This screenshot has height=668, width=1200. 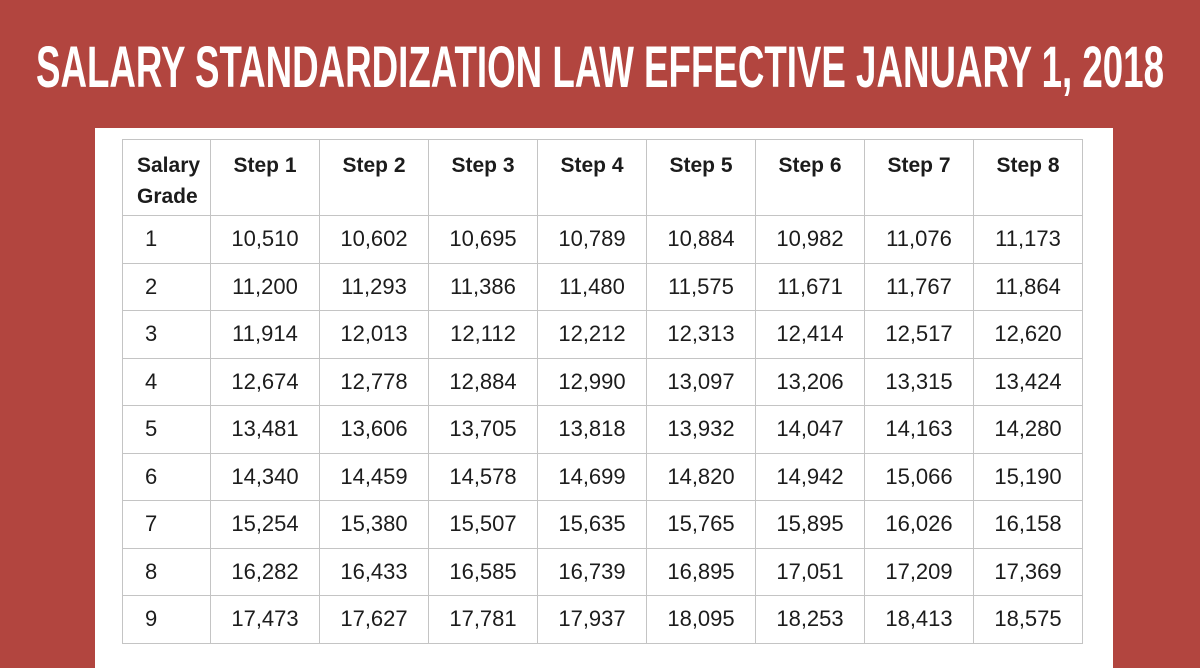 What do you see at coordinates (1028, 476) in the screenshot?
I see `salary-cell: 15,190` at bounding box center [1028, 476].